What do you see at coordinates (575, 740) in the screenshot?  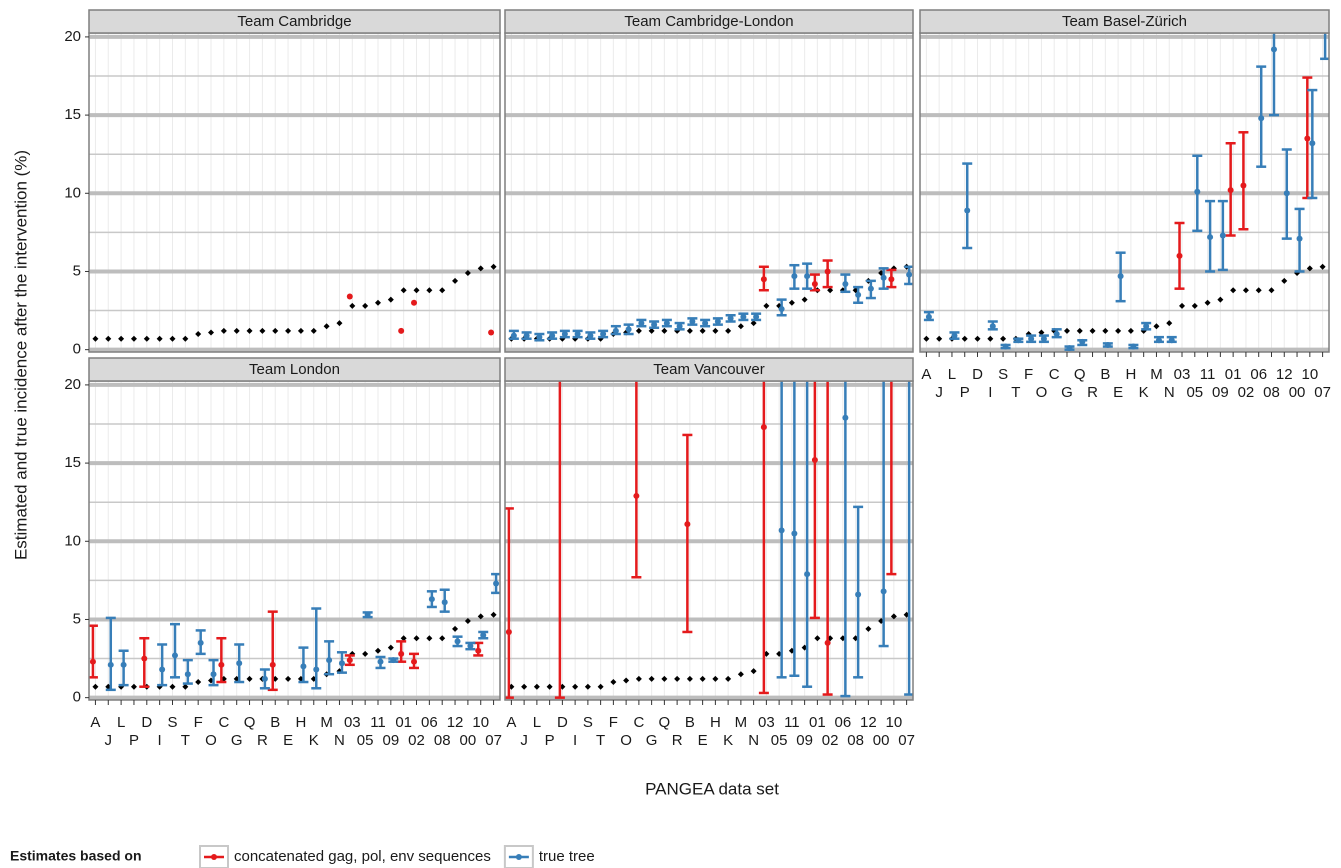 I see `x-tick-label: I` at bounding box center [575, 740].